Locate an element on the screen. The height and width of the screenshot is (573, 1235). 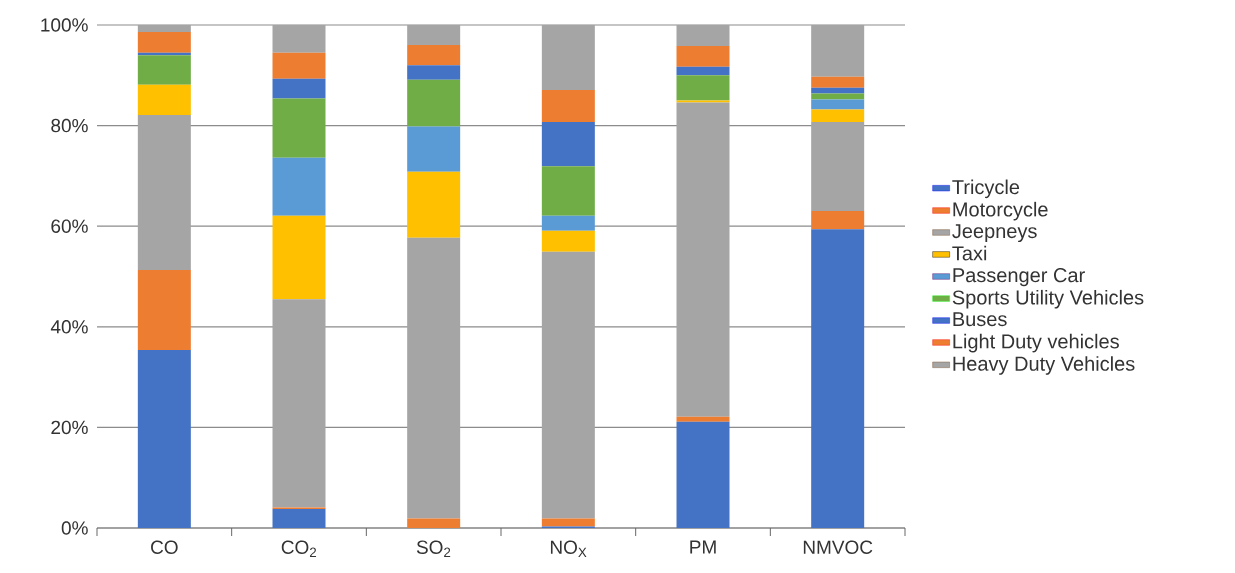
y-tick-label: 100% is located at coordinates (64, 25).